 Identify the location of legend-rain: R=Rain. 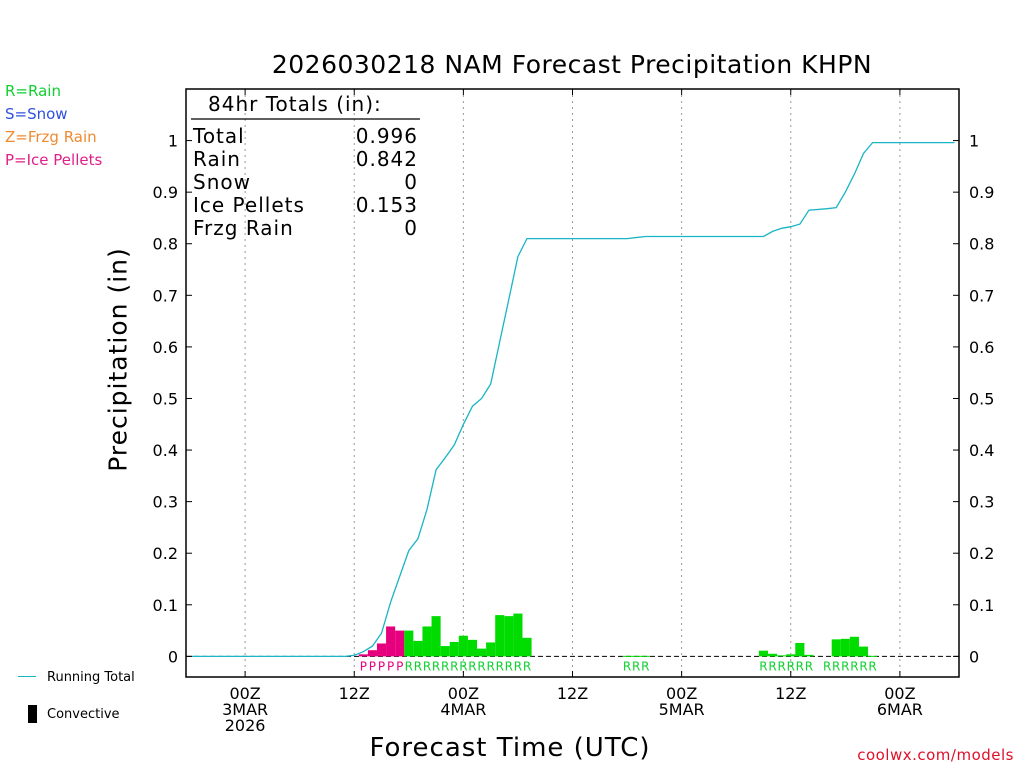
(33, 91).